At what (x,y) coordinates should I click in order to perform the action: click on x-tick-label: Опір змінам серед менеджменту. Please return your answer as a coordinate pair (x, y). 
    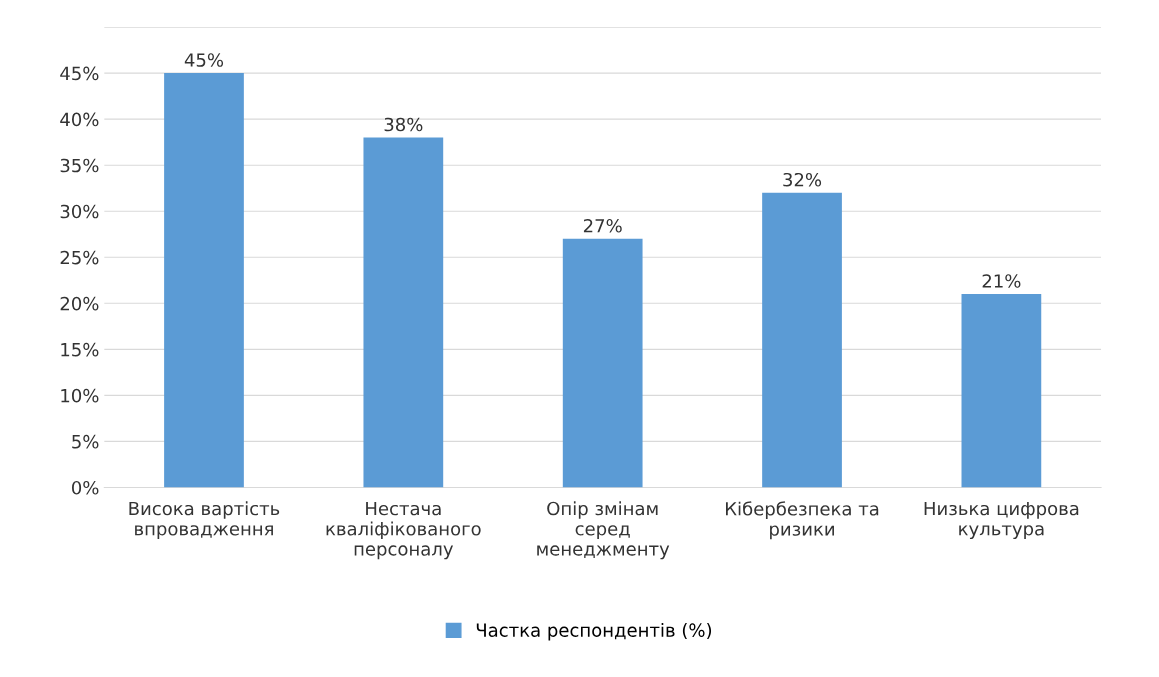
    Looking at the image, I should click on (603, 530).